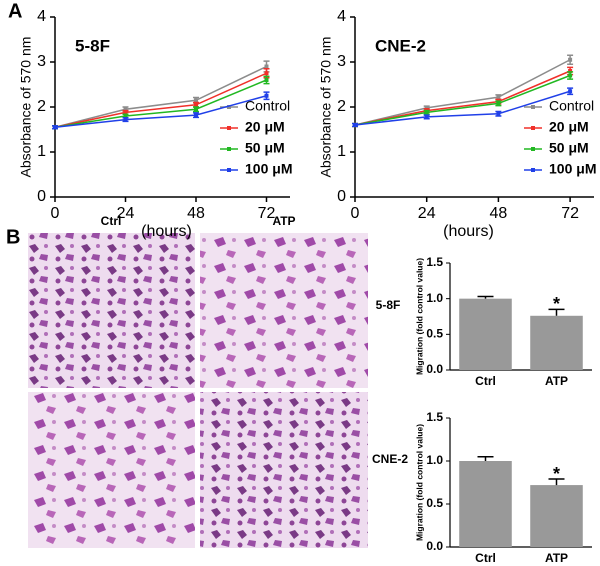 The width and height of the screenshot is (600, 566). I want to click on x-tick-label: 48, so click(499, 213).